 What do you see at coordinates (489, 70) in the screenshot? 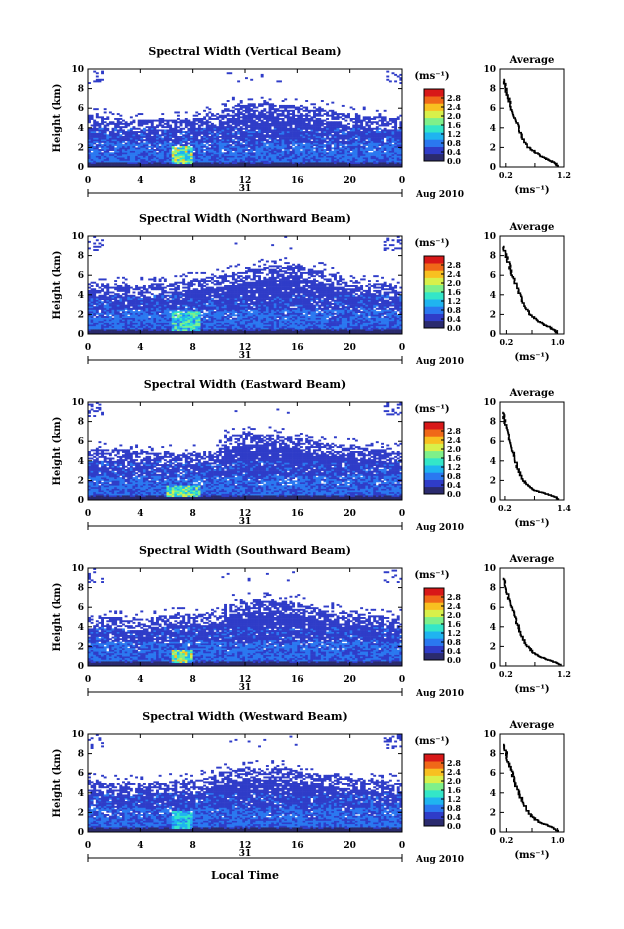
I see `average-y-tick-label: 10` at bounding box center [489, 70].